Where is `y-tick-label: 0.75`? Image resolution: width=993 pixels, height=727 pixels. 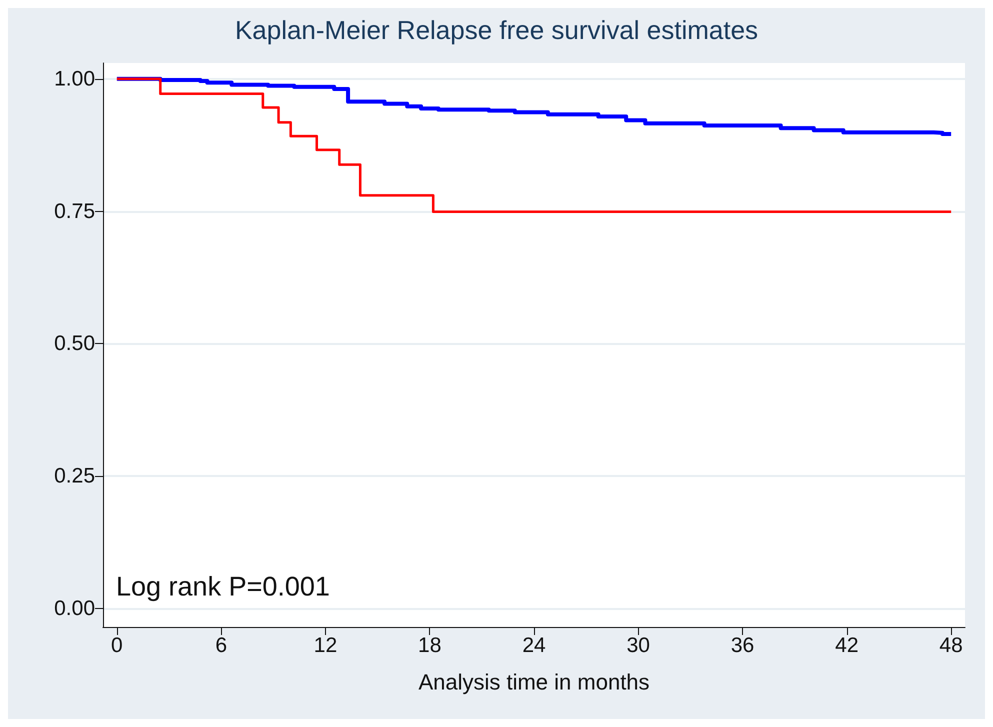
y-tick-label: 0.75 is located at coordinates (74, 211).